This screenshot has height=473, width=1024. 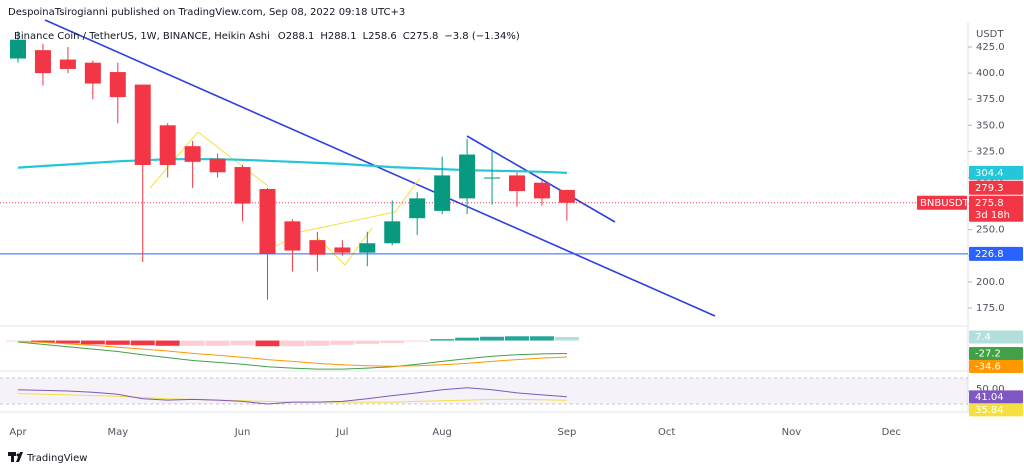 I want to click on ohlc-value: O288.1, so click(x=296, y=36).